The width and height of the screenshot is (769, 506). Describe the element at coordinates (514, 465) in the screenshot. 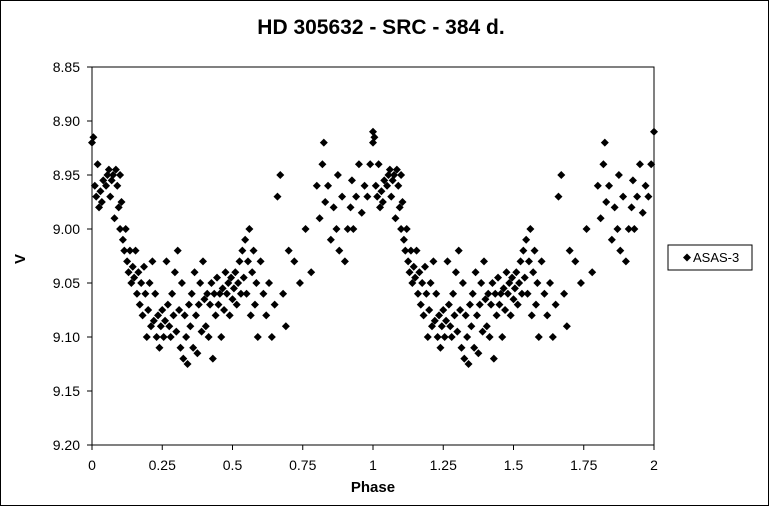

I see `x-tick-label: 1.5` at that location.